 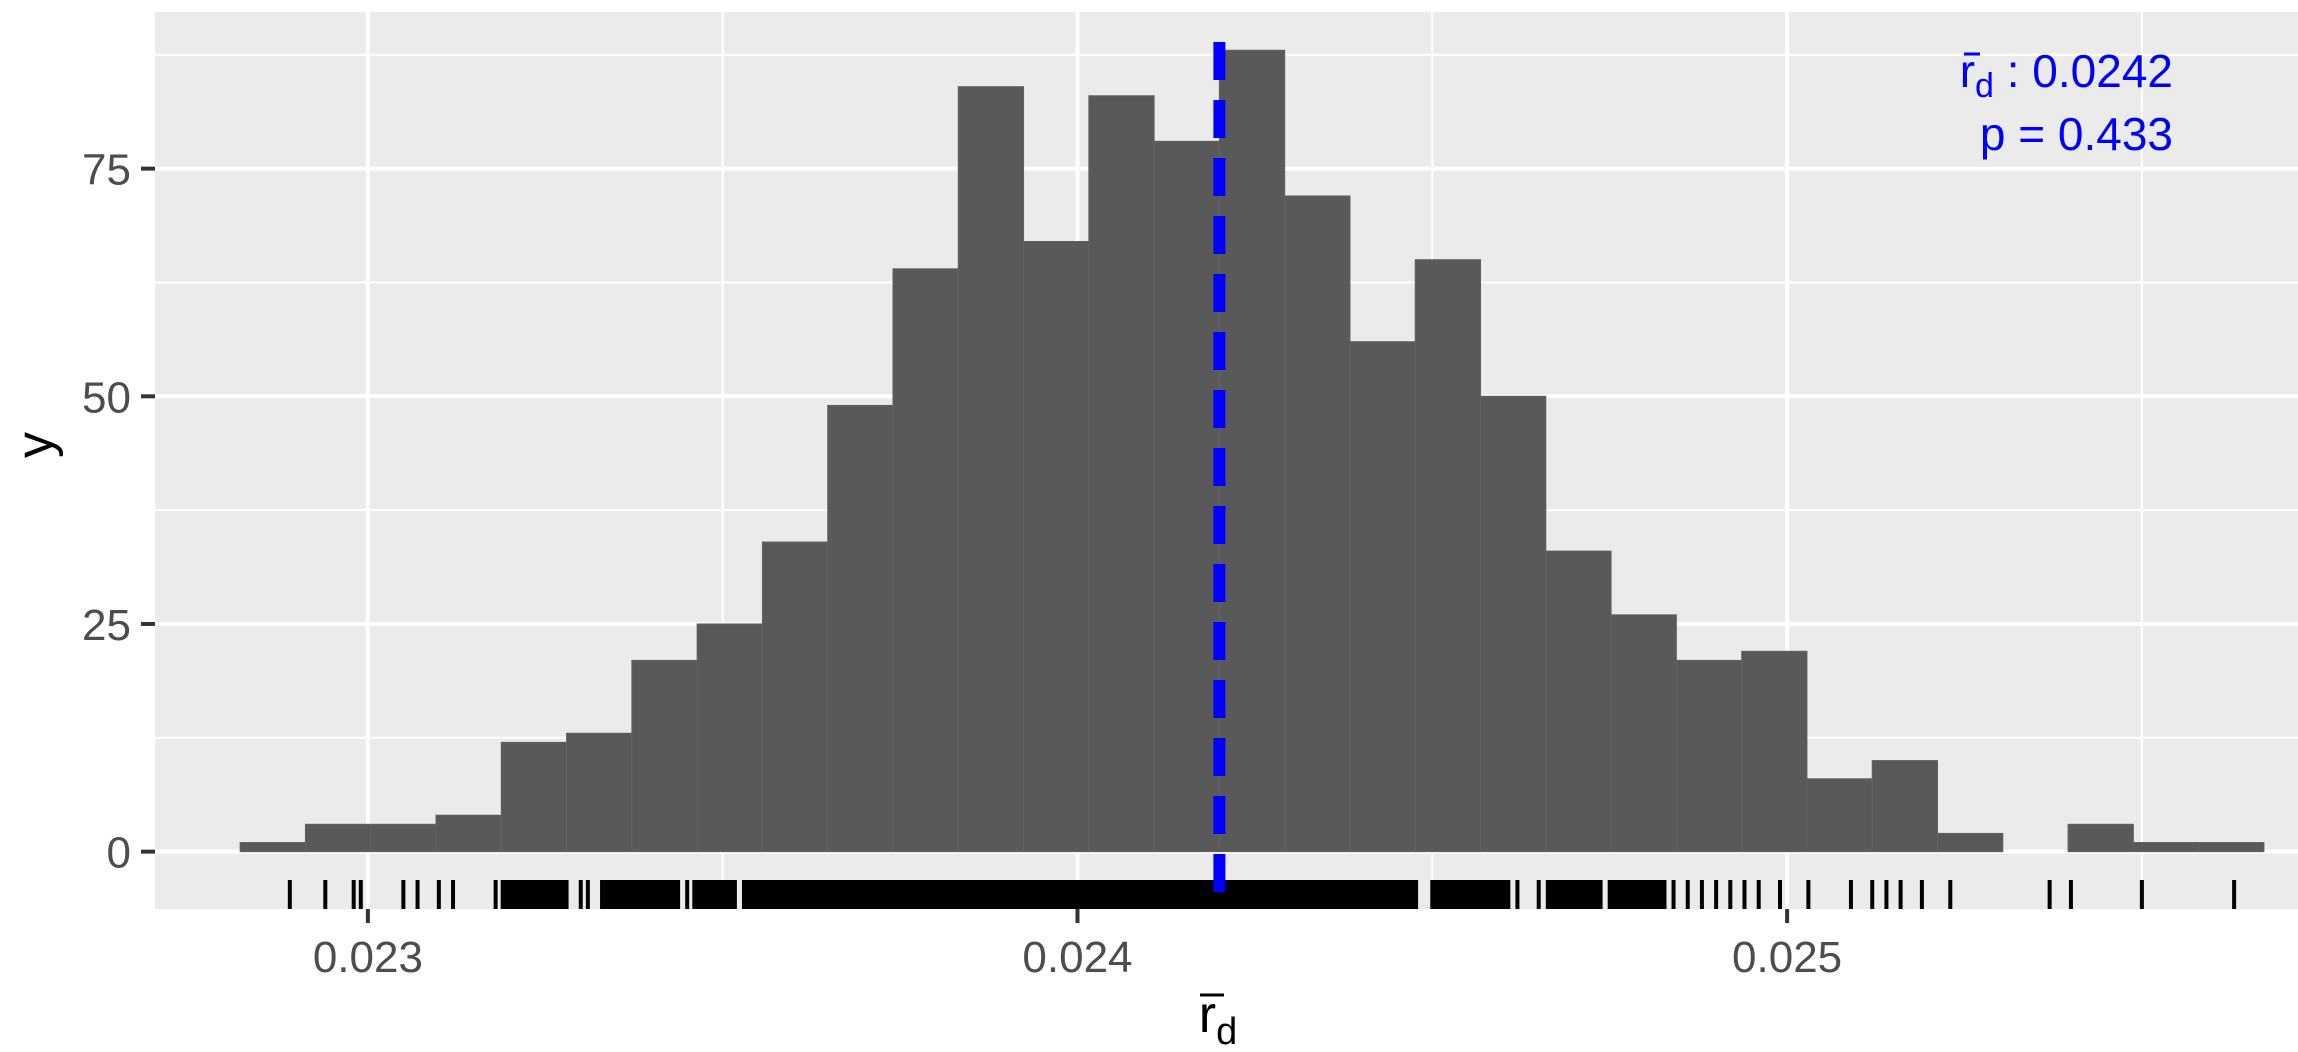 I want to click on x-axis-title-main: r, so click(x=1207, y=1015).